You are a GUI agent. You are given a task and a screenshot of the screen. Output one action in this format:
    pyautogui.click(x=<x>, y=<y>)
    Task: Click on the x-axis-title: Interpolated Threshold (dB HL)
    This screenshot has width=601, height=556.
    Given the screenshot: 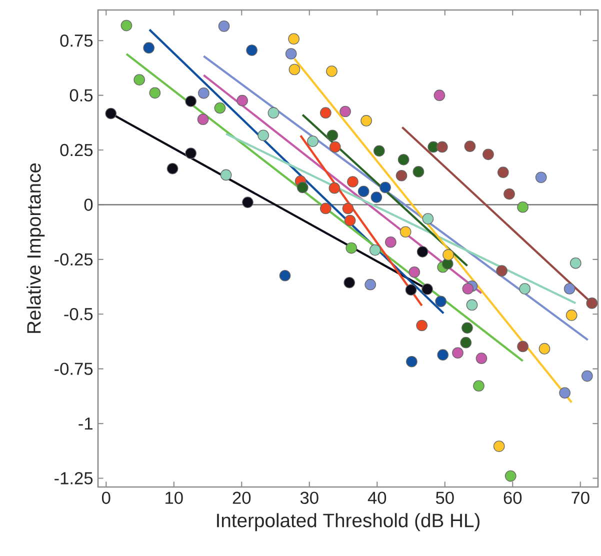 What is the action you would take?
    pyautogui.click(x=348, y=522)
    